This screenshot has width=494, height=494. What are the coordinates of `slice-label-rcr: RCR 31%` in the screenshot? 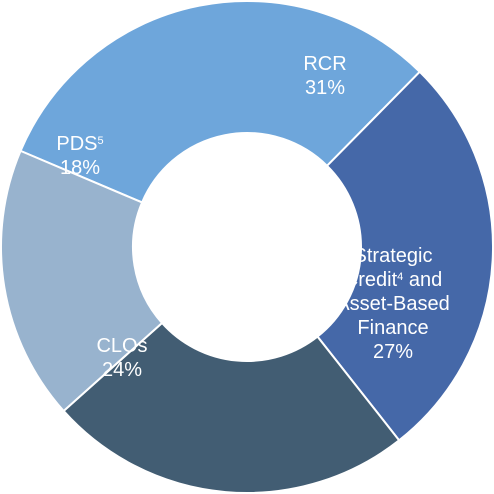 It's located at (324, 76).